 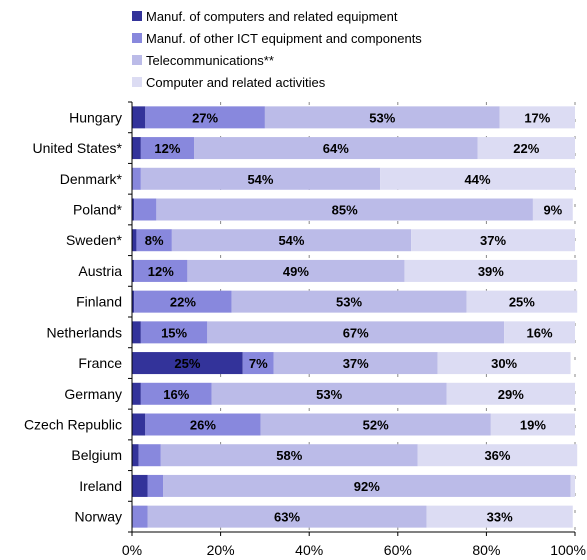 I want to click on category-label-5: Austria, so click(x=100, y=271).